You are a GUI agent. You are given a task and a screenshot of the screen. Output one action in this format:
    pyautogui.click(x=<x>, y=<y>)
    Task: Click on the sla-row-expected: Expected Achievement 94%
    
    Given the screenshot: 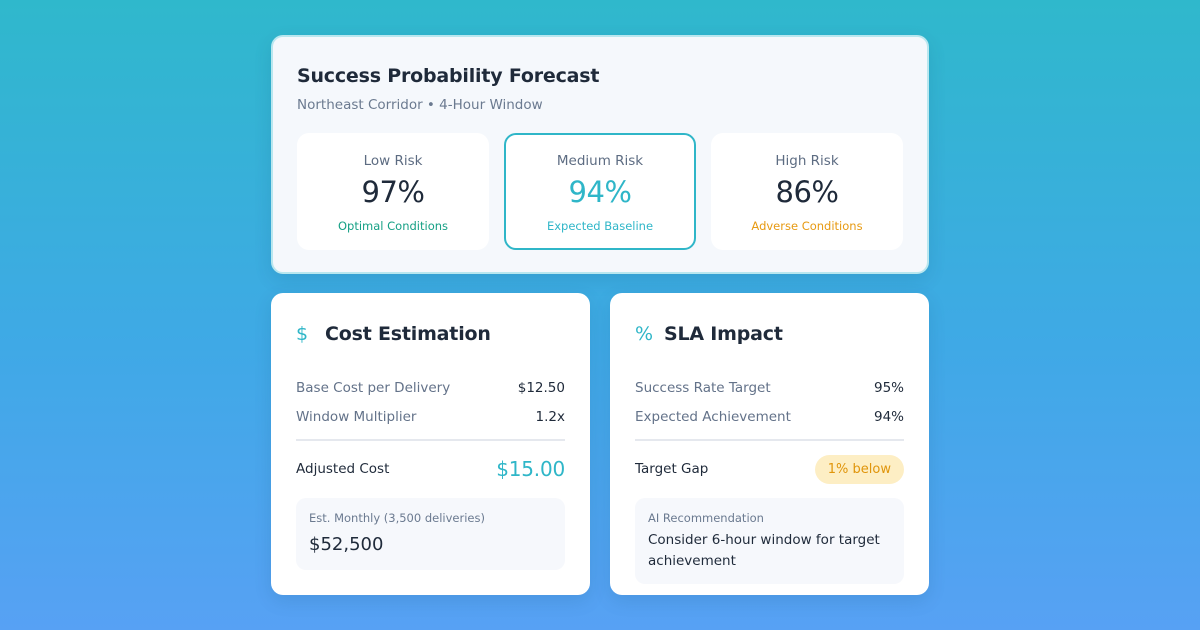 What is the action you would take?
    pyautogui.click(x=769, y=416)
    